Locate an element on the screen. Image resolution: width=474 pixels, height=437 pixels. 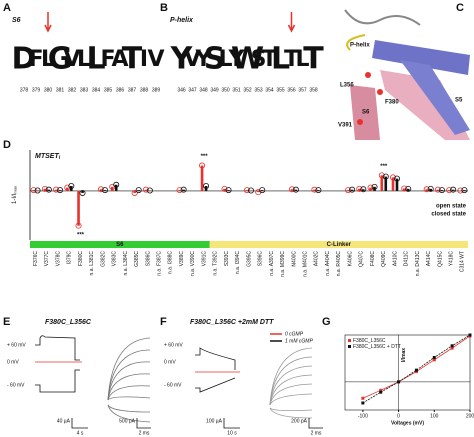
logo-letter: D is located at coordinates (24, 59).